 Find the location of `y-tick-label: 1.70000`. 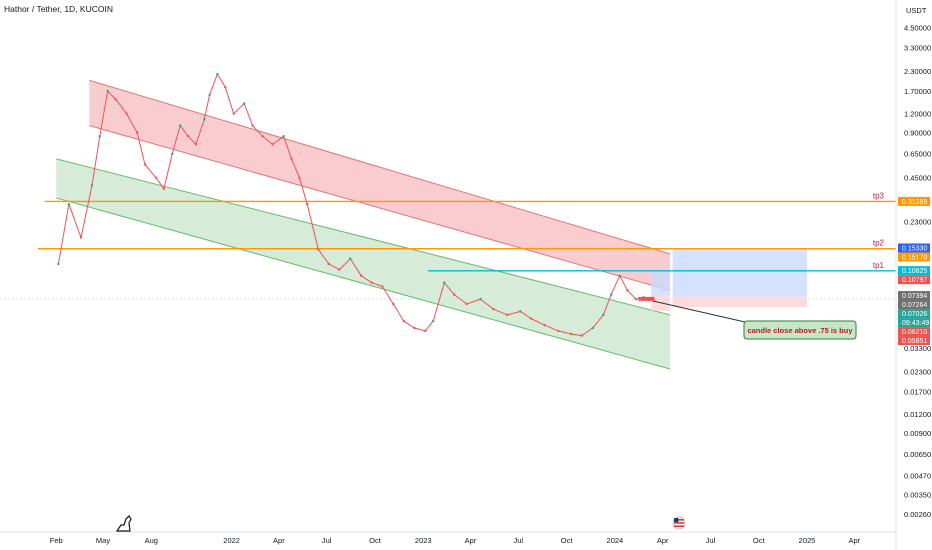

y-tick-label: 1.70000 is located at coordinates (917, 91).